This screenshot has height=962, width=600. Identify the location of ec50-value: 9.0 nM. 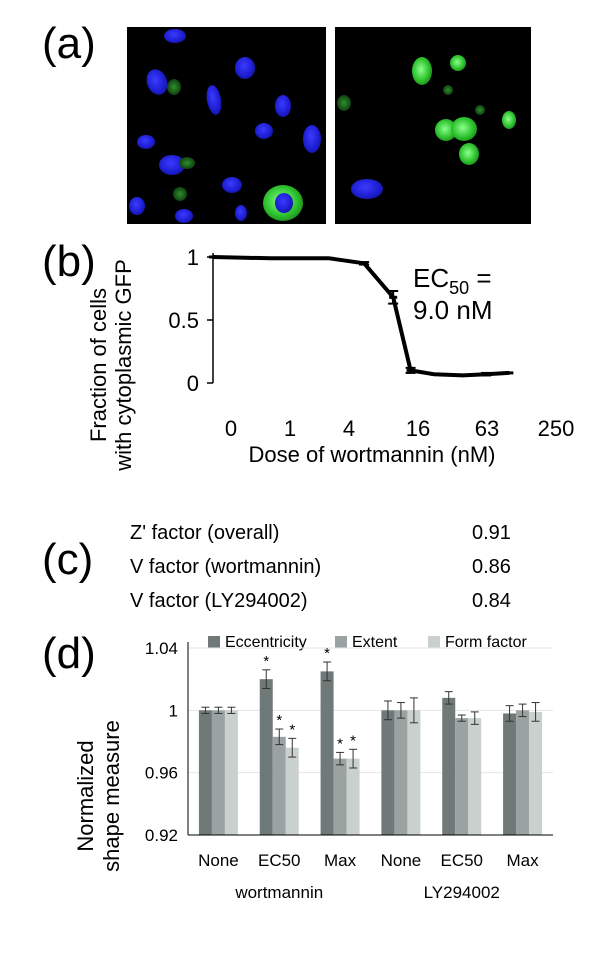
(453, 310).